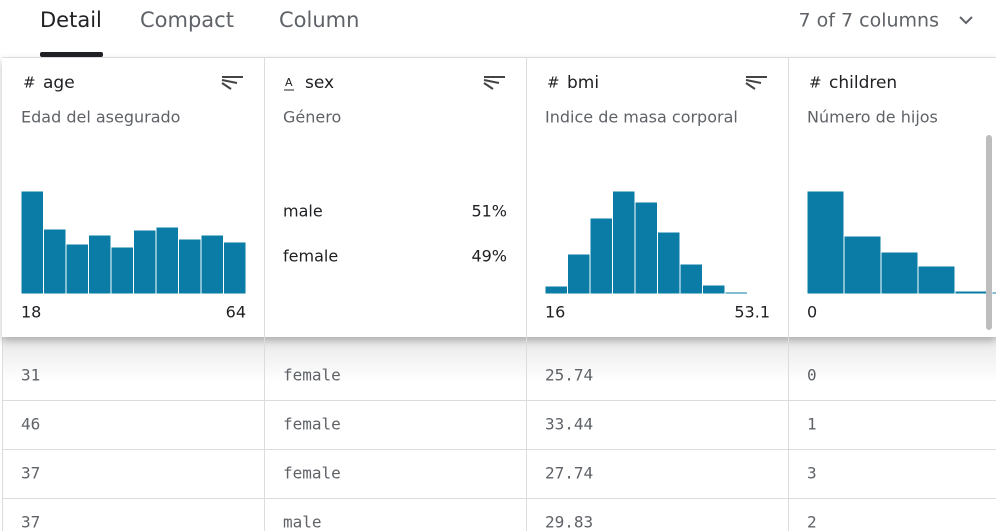 The height and width of the screenshot is (531, 996). What do you see at coordinates (30, 375) in the screenshot?
I see `cell: 31` at bounding box center [30, 375].